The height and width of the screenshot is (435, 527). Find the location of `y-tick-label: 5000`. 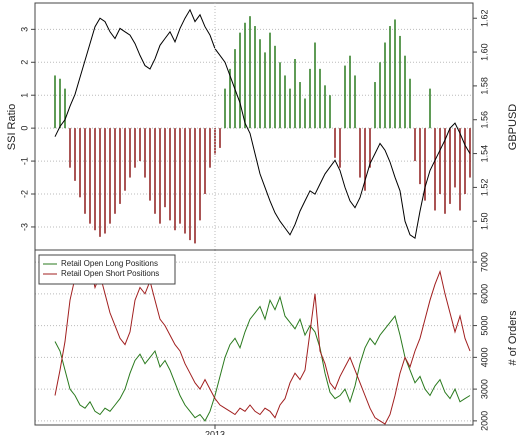

y-tick-label: 5000 is located at coordinates (484, 326).